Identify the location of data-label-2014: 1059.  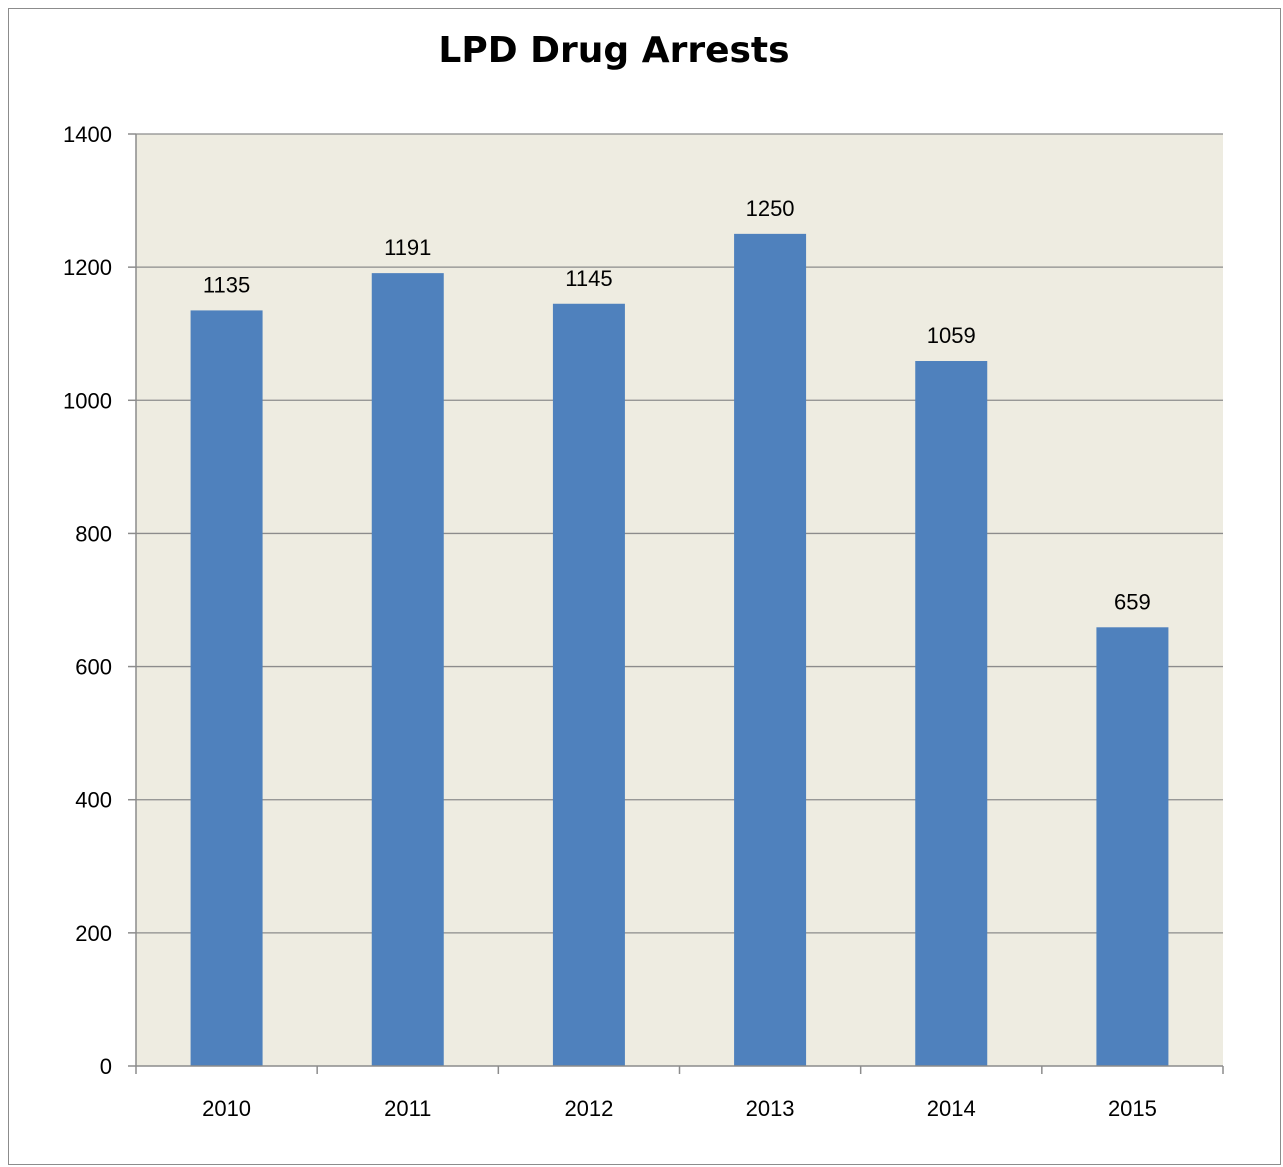
(951, 335).